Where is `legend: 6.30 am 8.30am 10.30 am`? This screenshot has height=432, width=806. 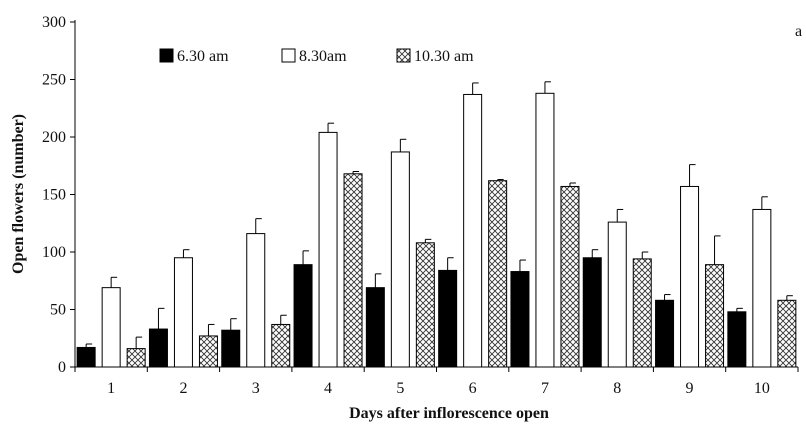
legend: 6.30 am 8.30am 10.30 am is located at coordinates (316, 56).